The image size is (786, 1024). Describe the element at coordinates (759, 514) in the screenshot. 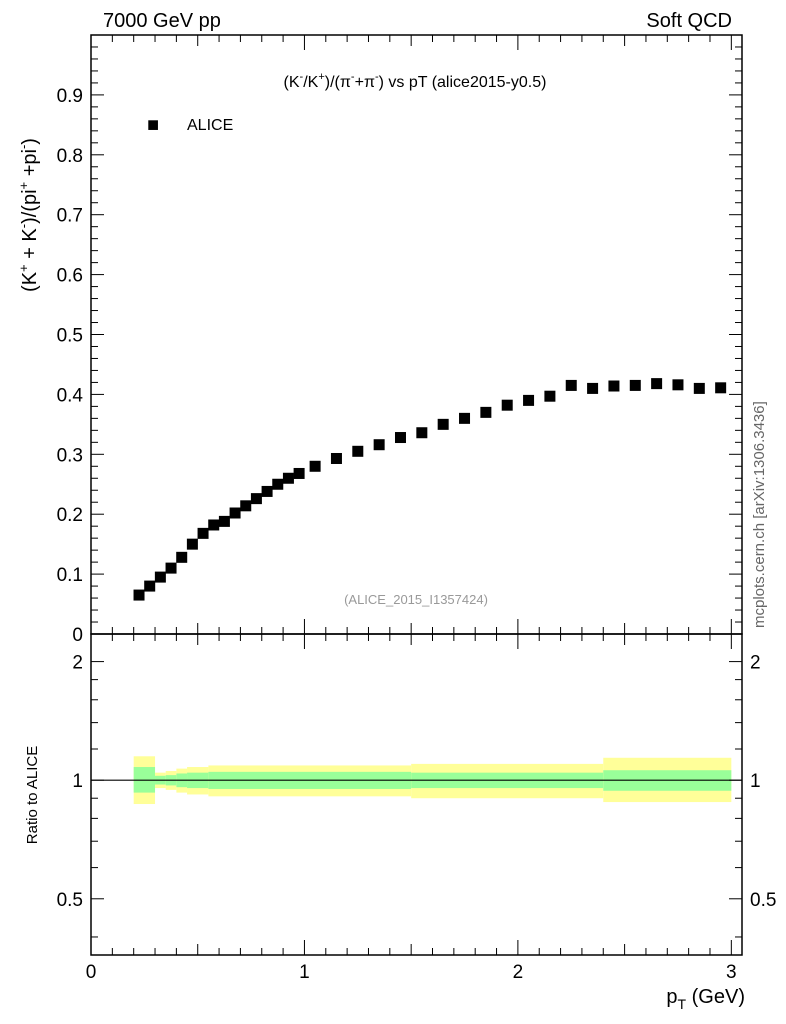

I see `side-credit-label: mcplots.cern.ch [arXiv:1306.3436]` at that location.